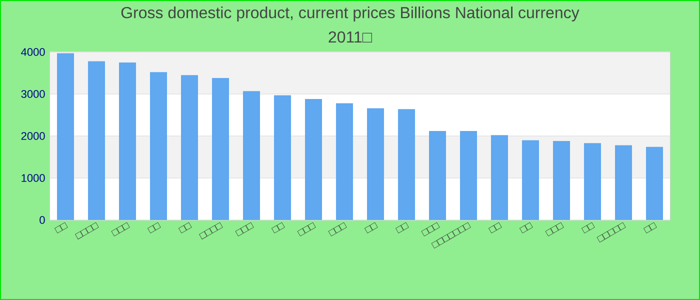 This screenshot has height=300, width=700. I want to click on y-tick-label: 0, so click(42, 220).